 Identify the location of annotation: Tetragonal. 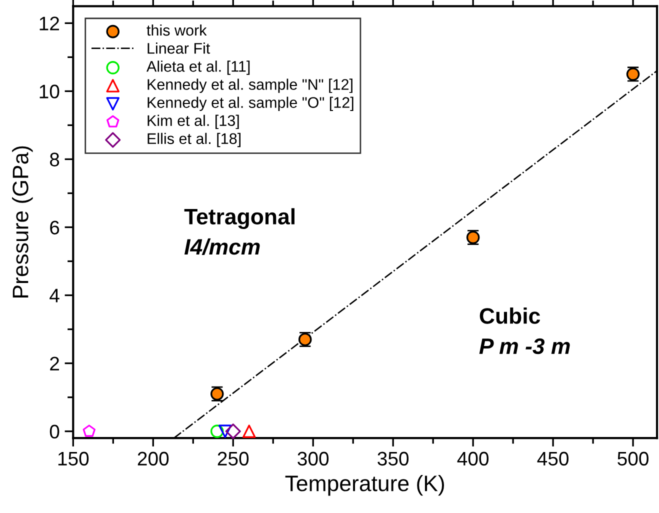
(239, 218).